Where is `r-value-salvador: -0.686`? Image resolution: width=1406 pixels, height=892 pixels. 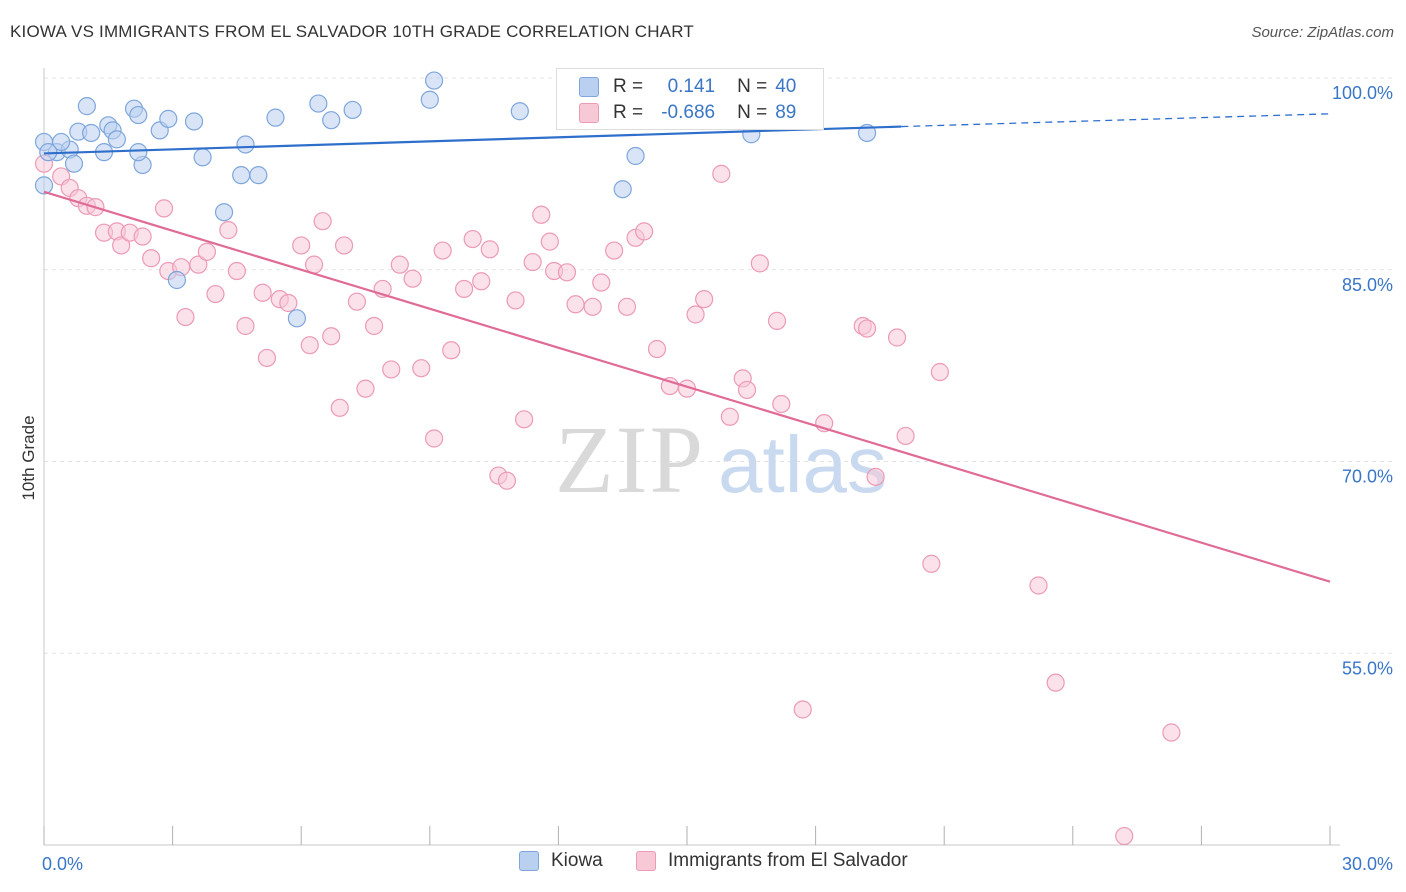
r-value-salvador: -0.686 is located at coordinates (688, 112).